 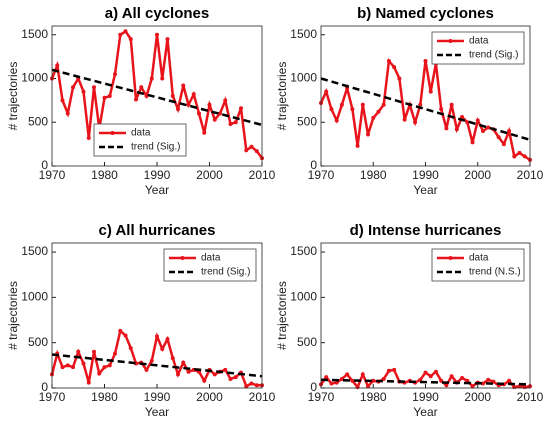 I want to click on legend-label: data, so click(x=479, y=258).